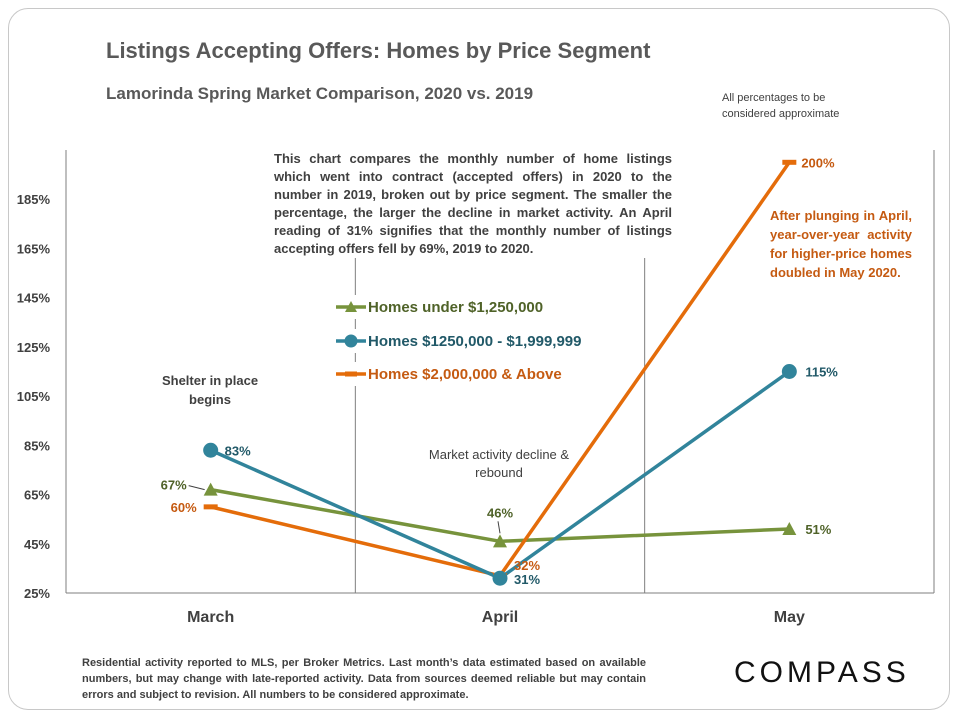 Image resolution: width=960 pixels, height=720 pixels. Describe the element at coordinates (500, 512) in the screenshot. I see `data-label: 46%` at that location.